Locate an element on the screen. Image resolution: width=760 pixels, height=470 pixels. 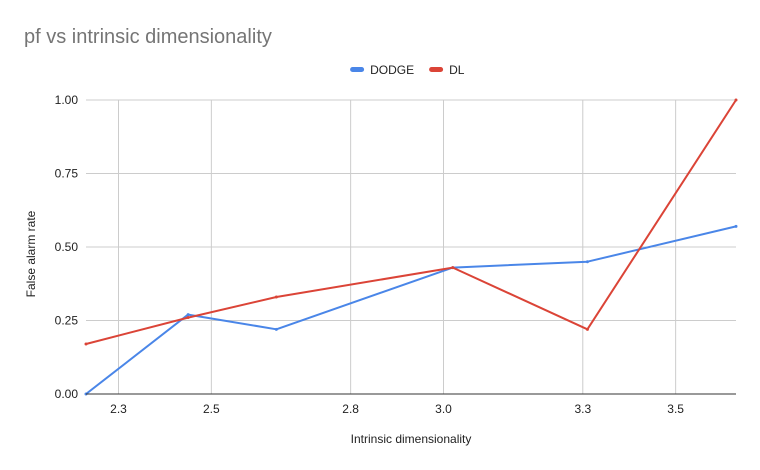
y-tick-label: 0.75 is located at coordinates (67, 174).